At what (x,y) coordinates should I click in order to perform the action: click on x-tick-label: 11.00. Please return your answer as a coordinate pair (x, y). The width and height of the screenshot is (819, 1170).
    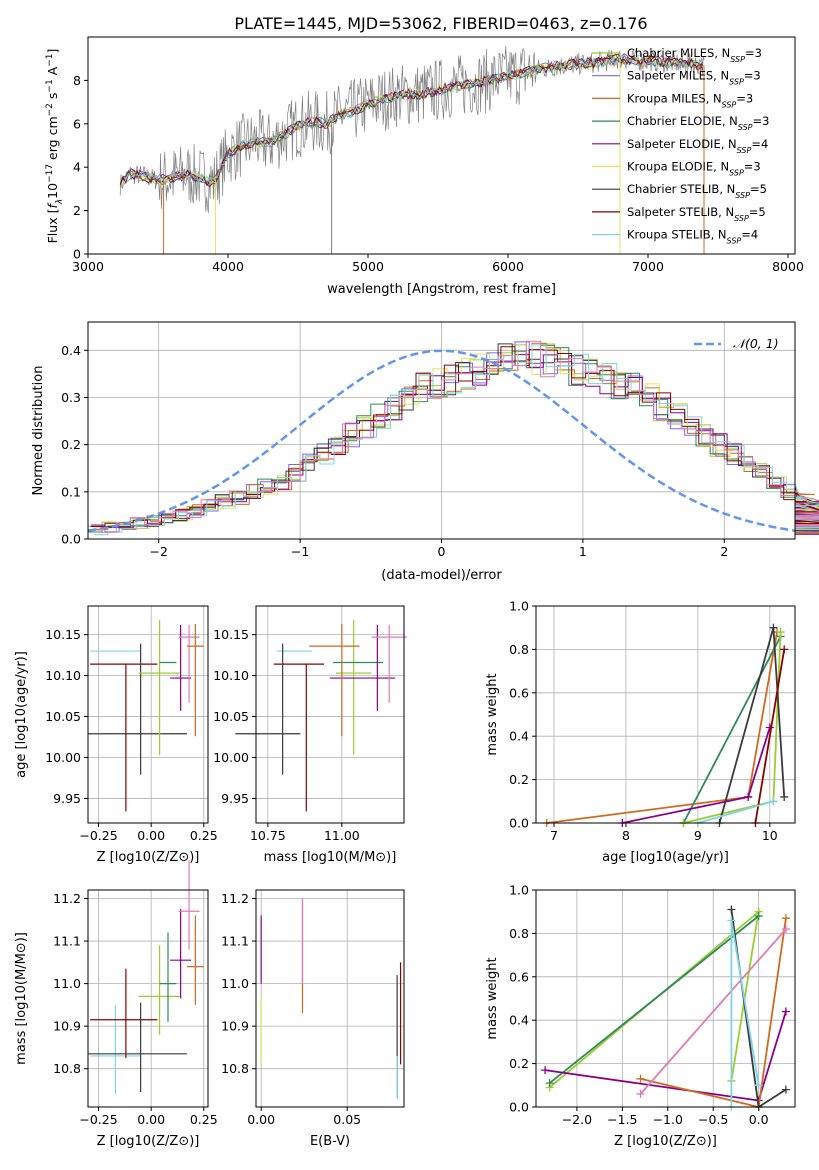
    Looking at the image, I should click on (342, 835).